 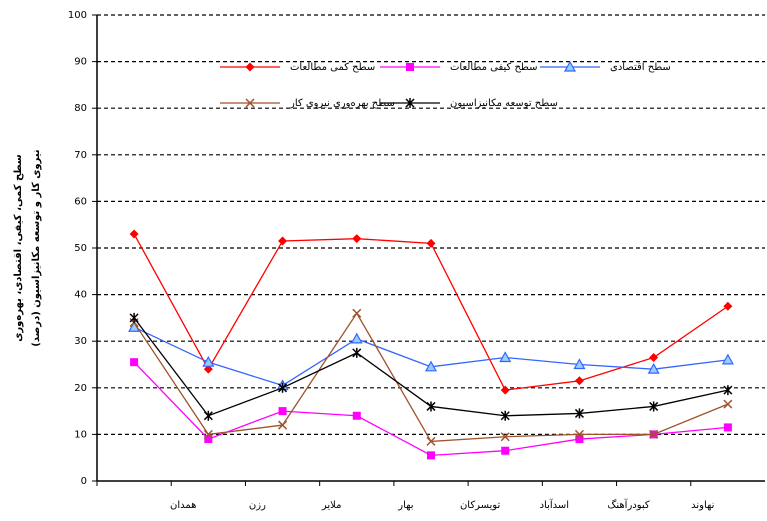 I want to click on legend-label: سطح کمی مطالعات, so click(x=332, y=67).